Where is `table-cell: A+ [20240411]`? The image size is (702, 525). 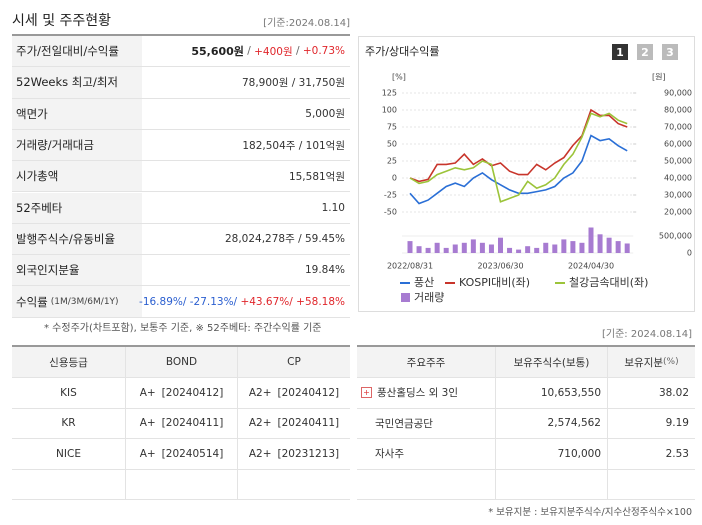 table-cell: A+ [20240411] is located at coordinates (181, 423).